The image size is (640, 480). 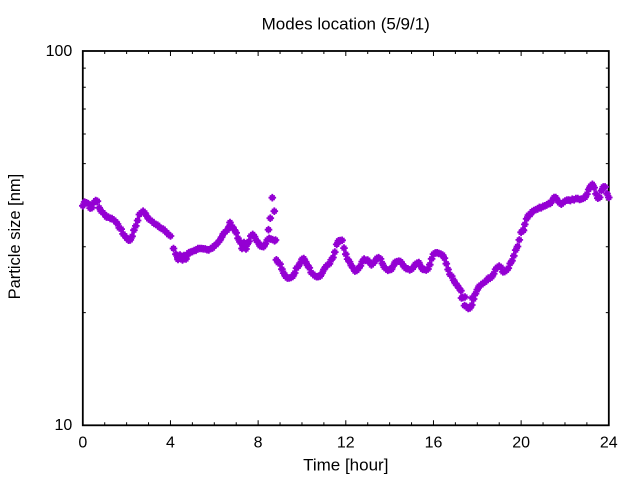 What do you see at coordinates (346, 24) in the screenshot?
I see `svg-text: Modes location (5/9/1)` at bounding box center [346, 24].